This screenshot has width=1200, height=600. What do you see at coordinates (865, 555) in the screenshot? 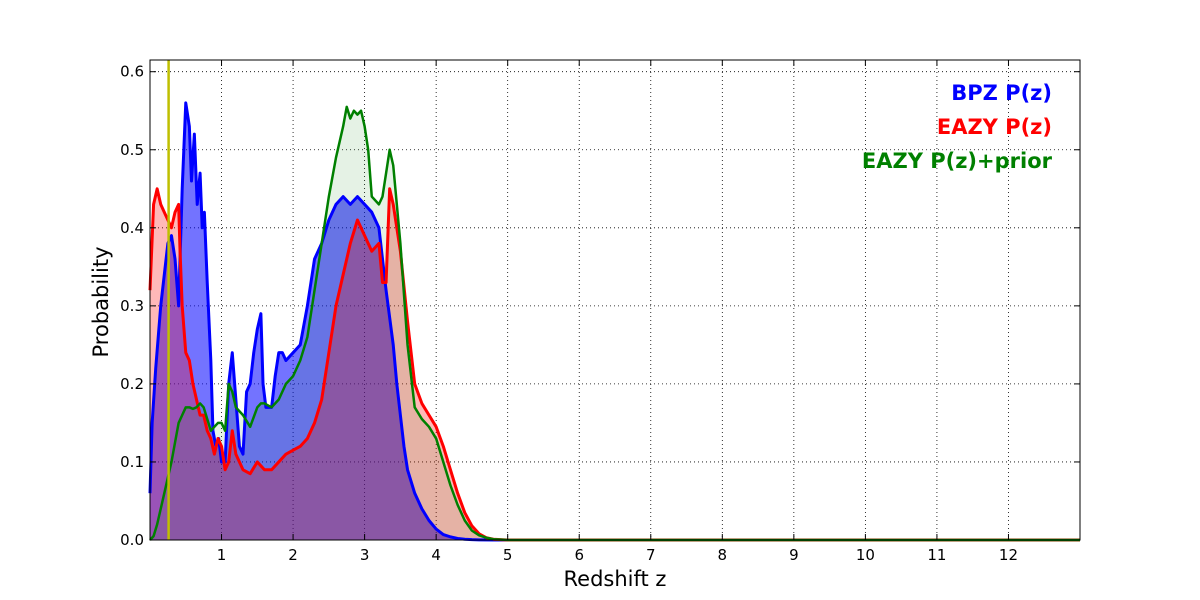
I see `x-tick-label: 10` at bounding box center [865, 555].